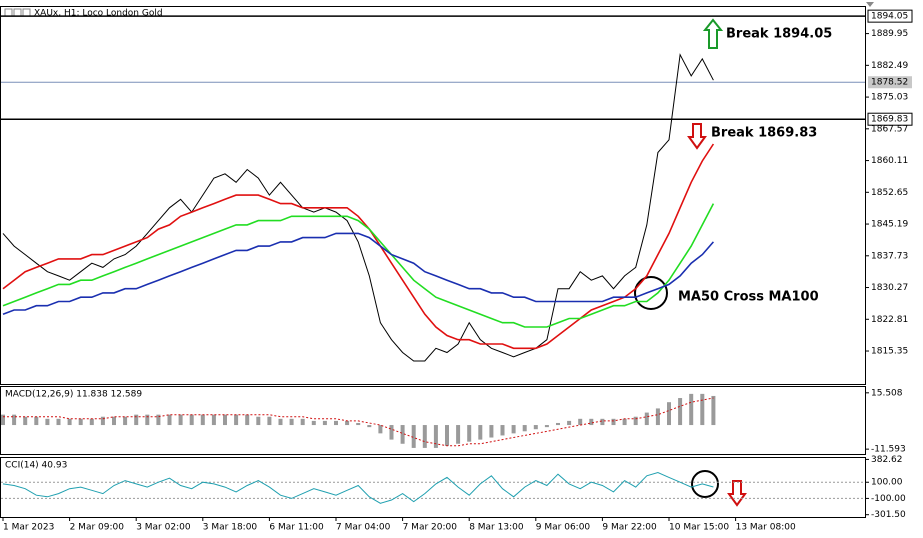 This screenshot has width=923, height=538. I want to click on y-tick-label: 1822.81, so click(889, 320).